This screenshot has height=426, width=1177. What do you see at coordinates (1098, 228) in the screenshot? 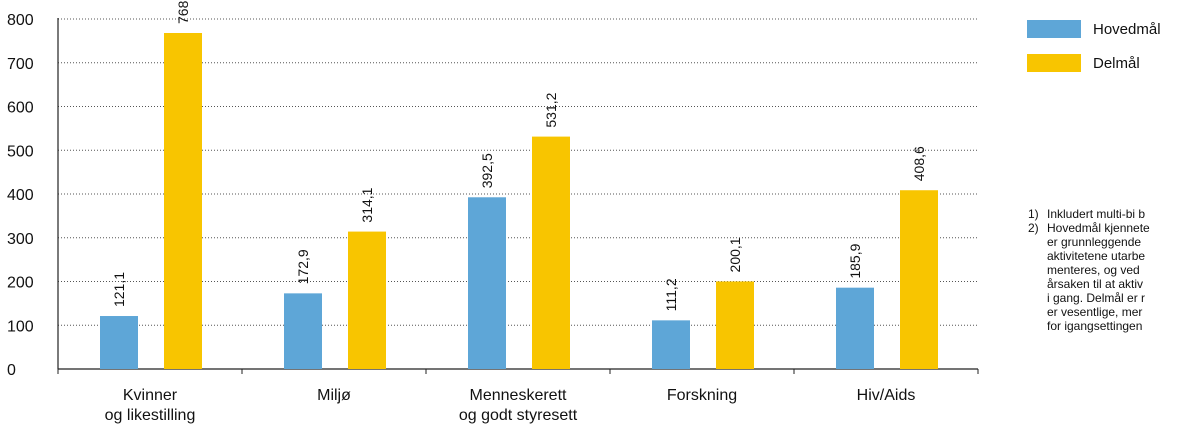
I see `footnote-text: Hovedmål kjennete` at bounding box center [1098, 228].